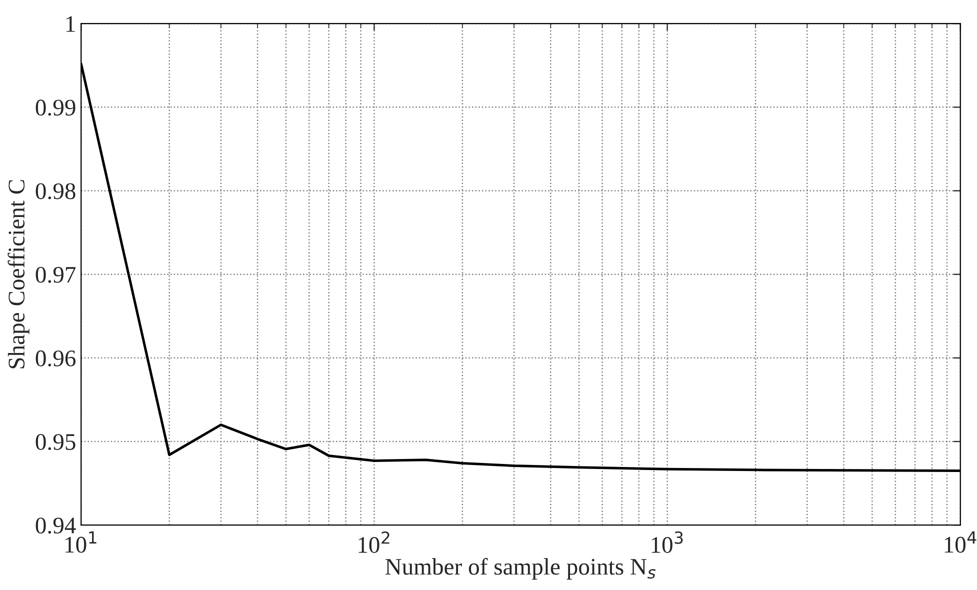 Image resolution: width=977 pixels, height=590 pixels. I want to click on y-tick-label: 0.99, so click(56, 108).